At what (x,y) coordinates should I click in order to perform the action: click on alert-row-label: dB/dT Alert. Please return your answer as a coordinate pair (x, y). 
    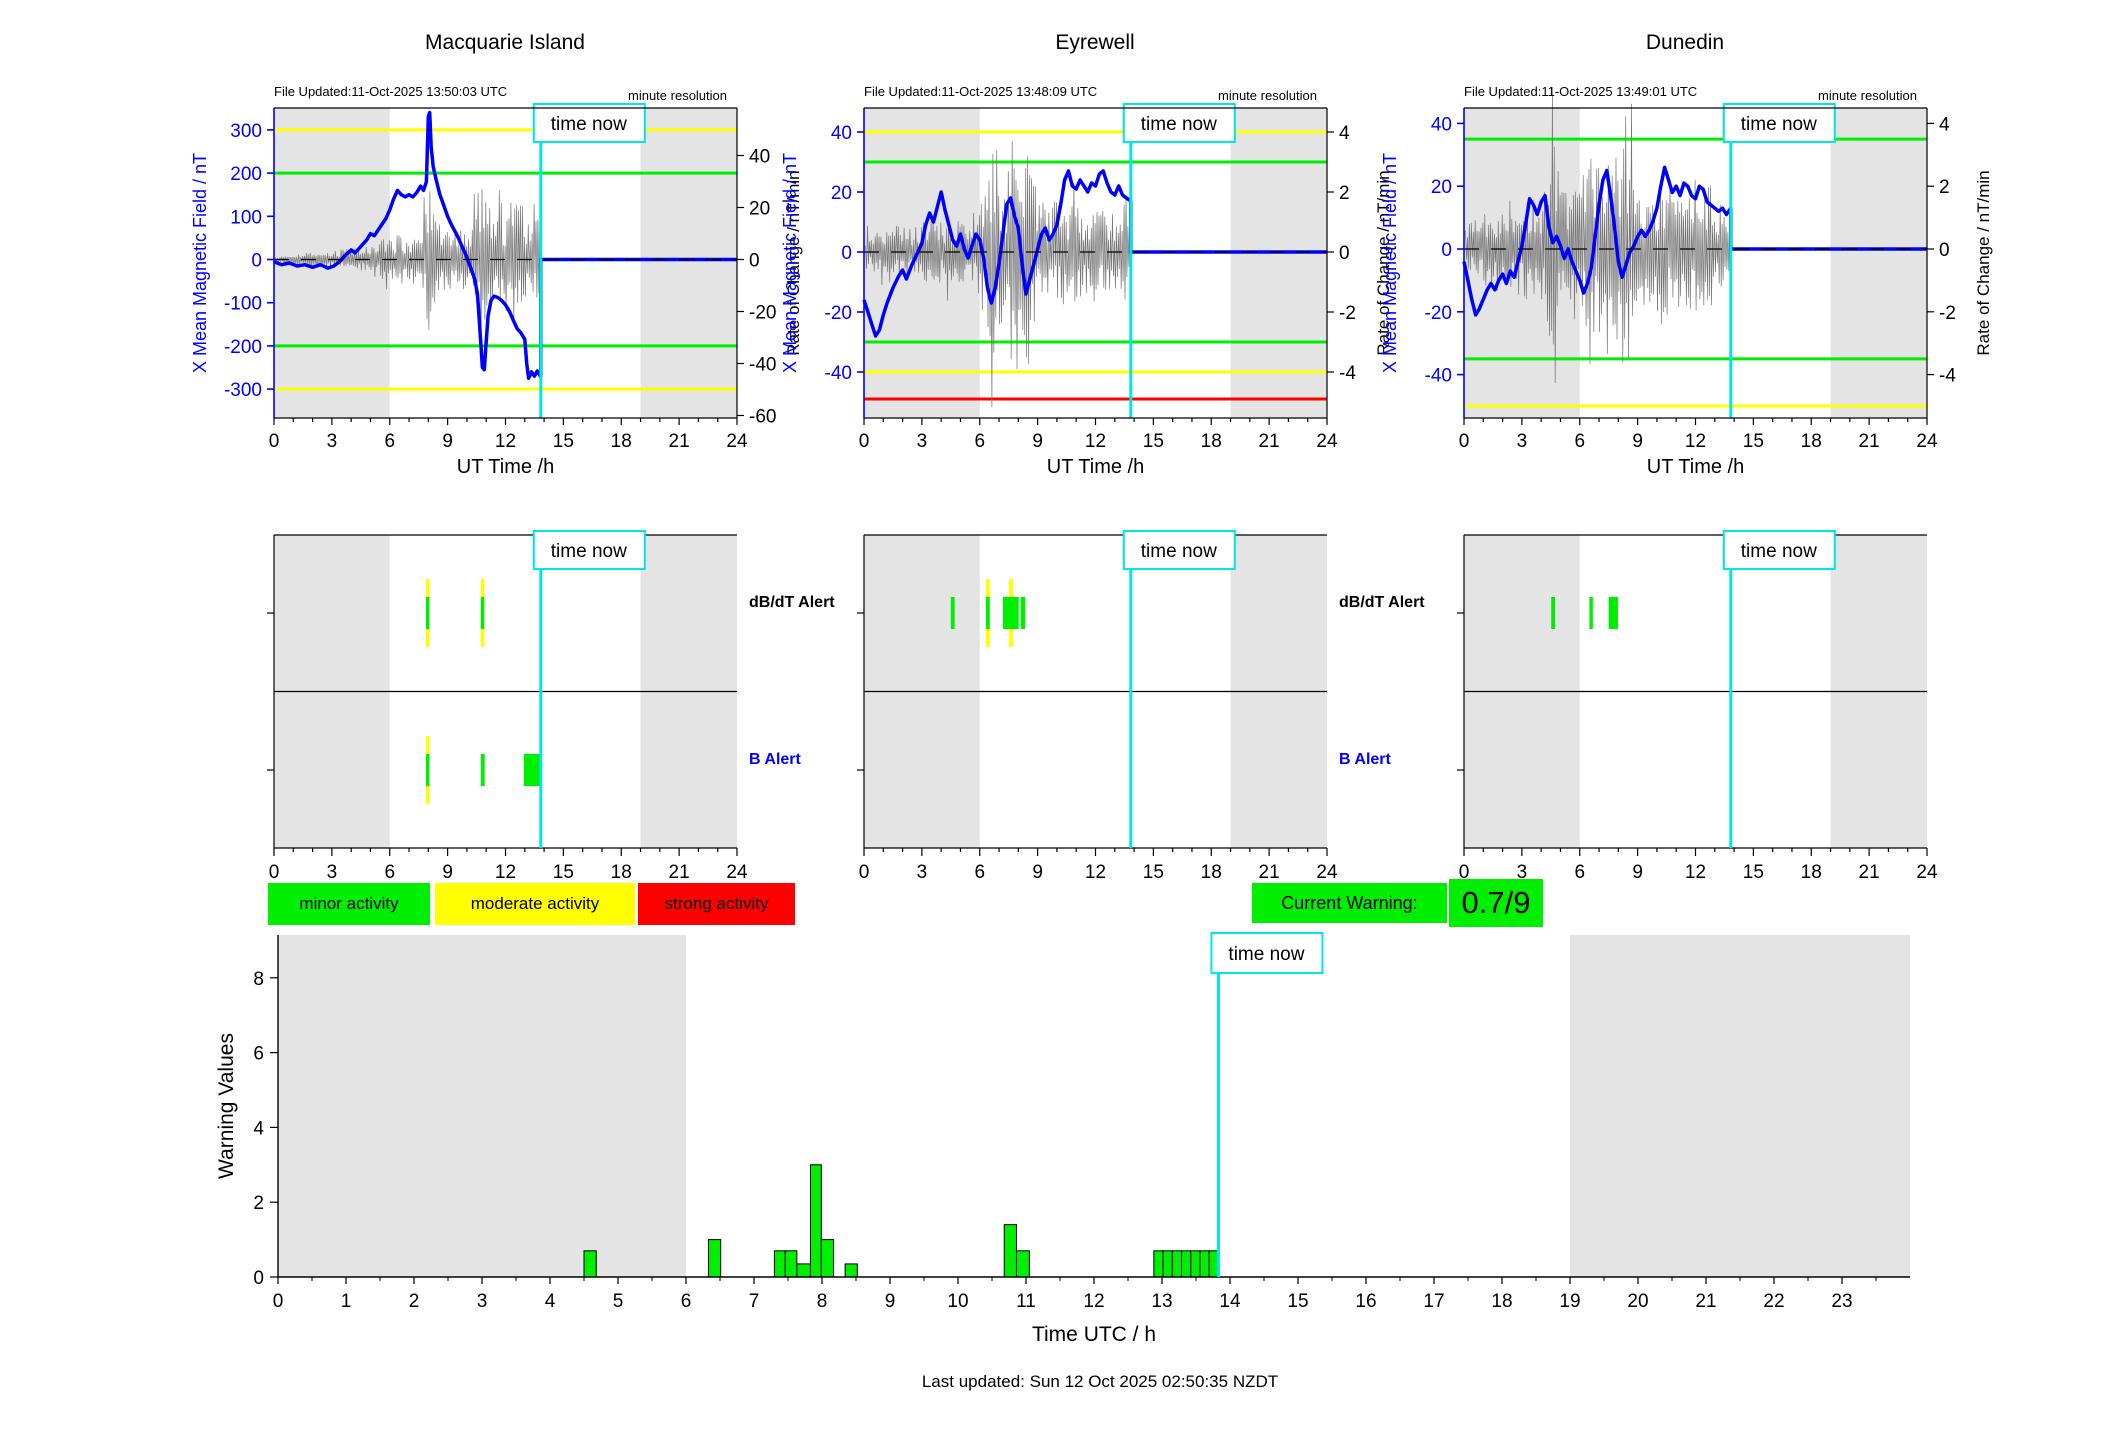
    Looking at the image, I should click on (1382, 602).